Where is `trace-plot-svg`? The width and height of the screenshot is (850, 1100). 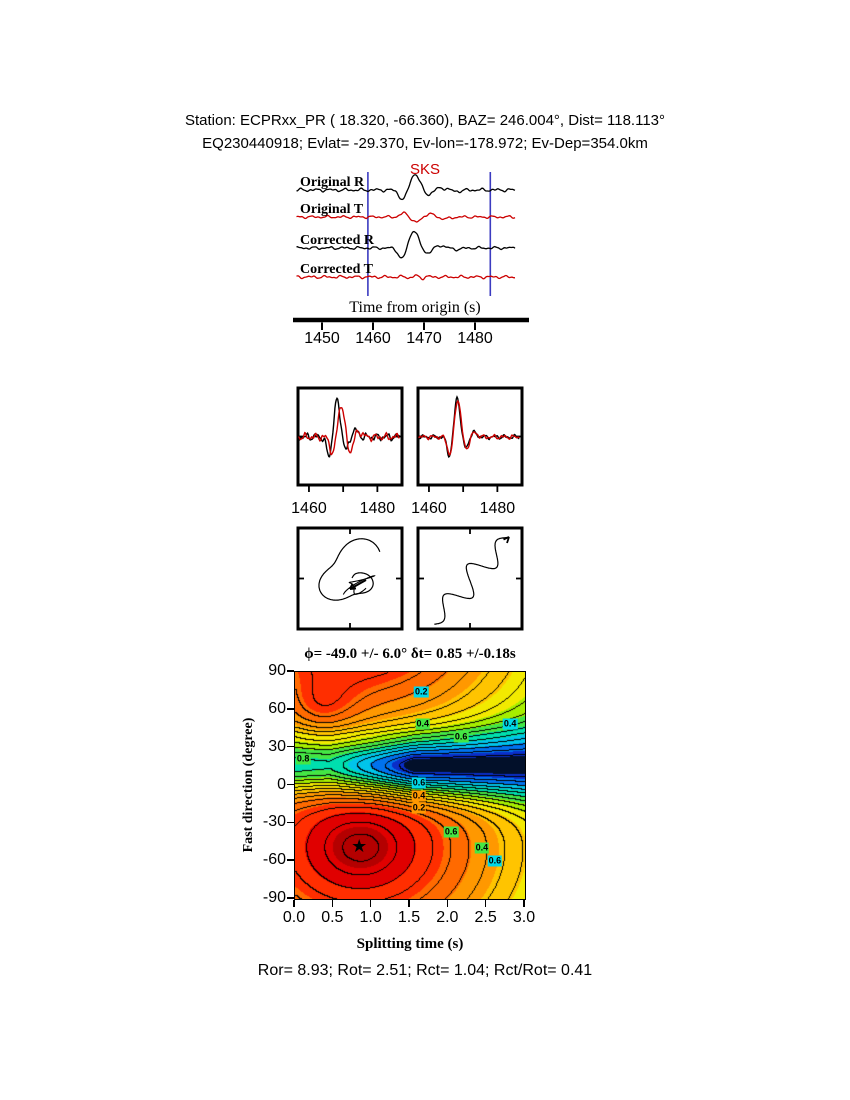 trace-plot-svg is located at coordinates (411, 251).